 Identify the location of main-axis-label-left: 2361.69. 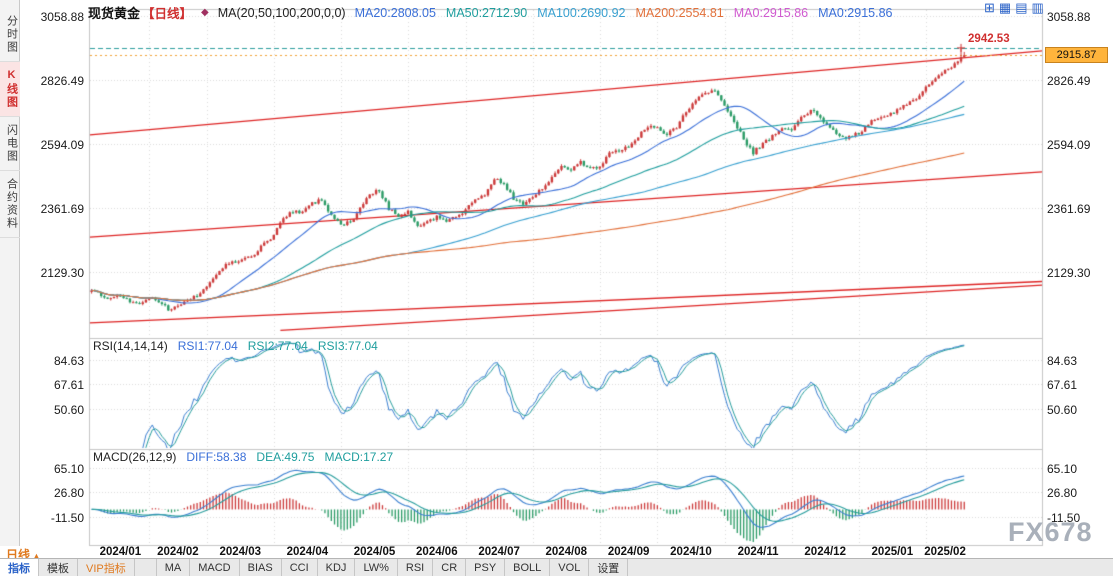
(62, 208).